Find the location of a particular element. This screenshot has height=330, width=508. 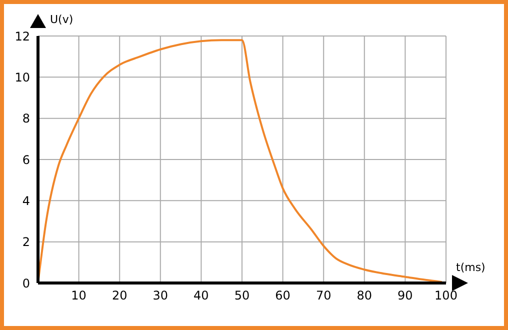

x-tick-label: 30 is located at coordinates (160, 295).